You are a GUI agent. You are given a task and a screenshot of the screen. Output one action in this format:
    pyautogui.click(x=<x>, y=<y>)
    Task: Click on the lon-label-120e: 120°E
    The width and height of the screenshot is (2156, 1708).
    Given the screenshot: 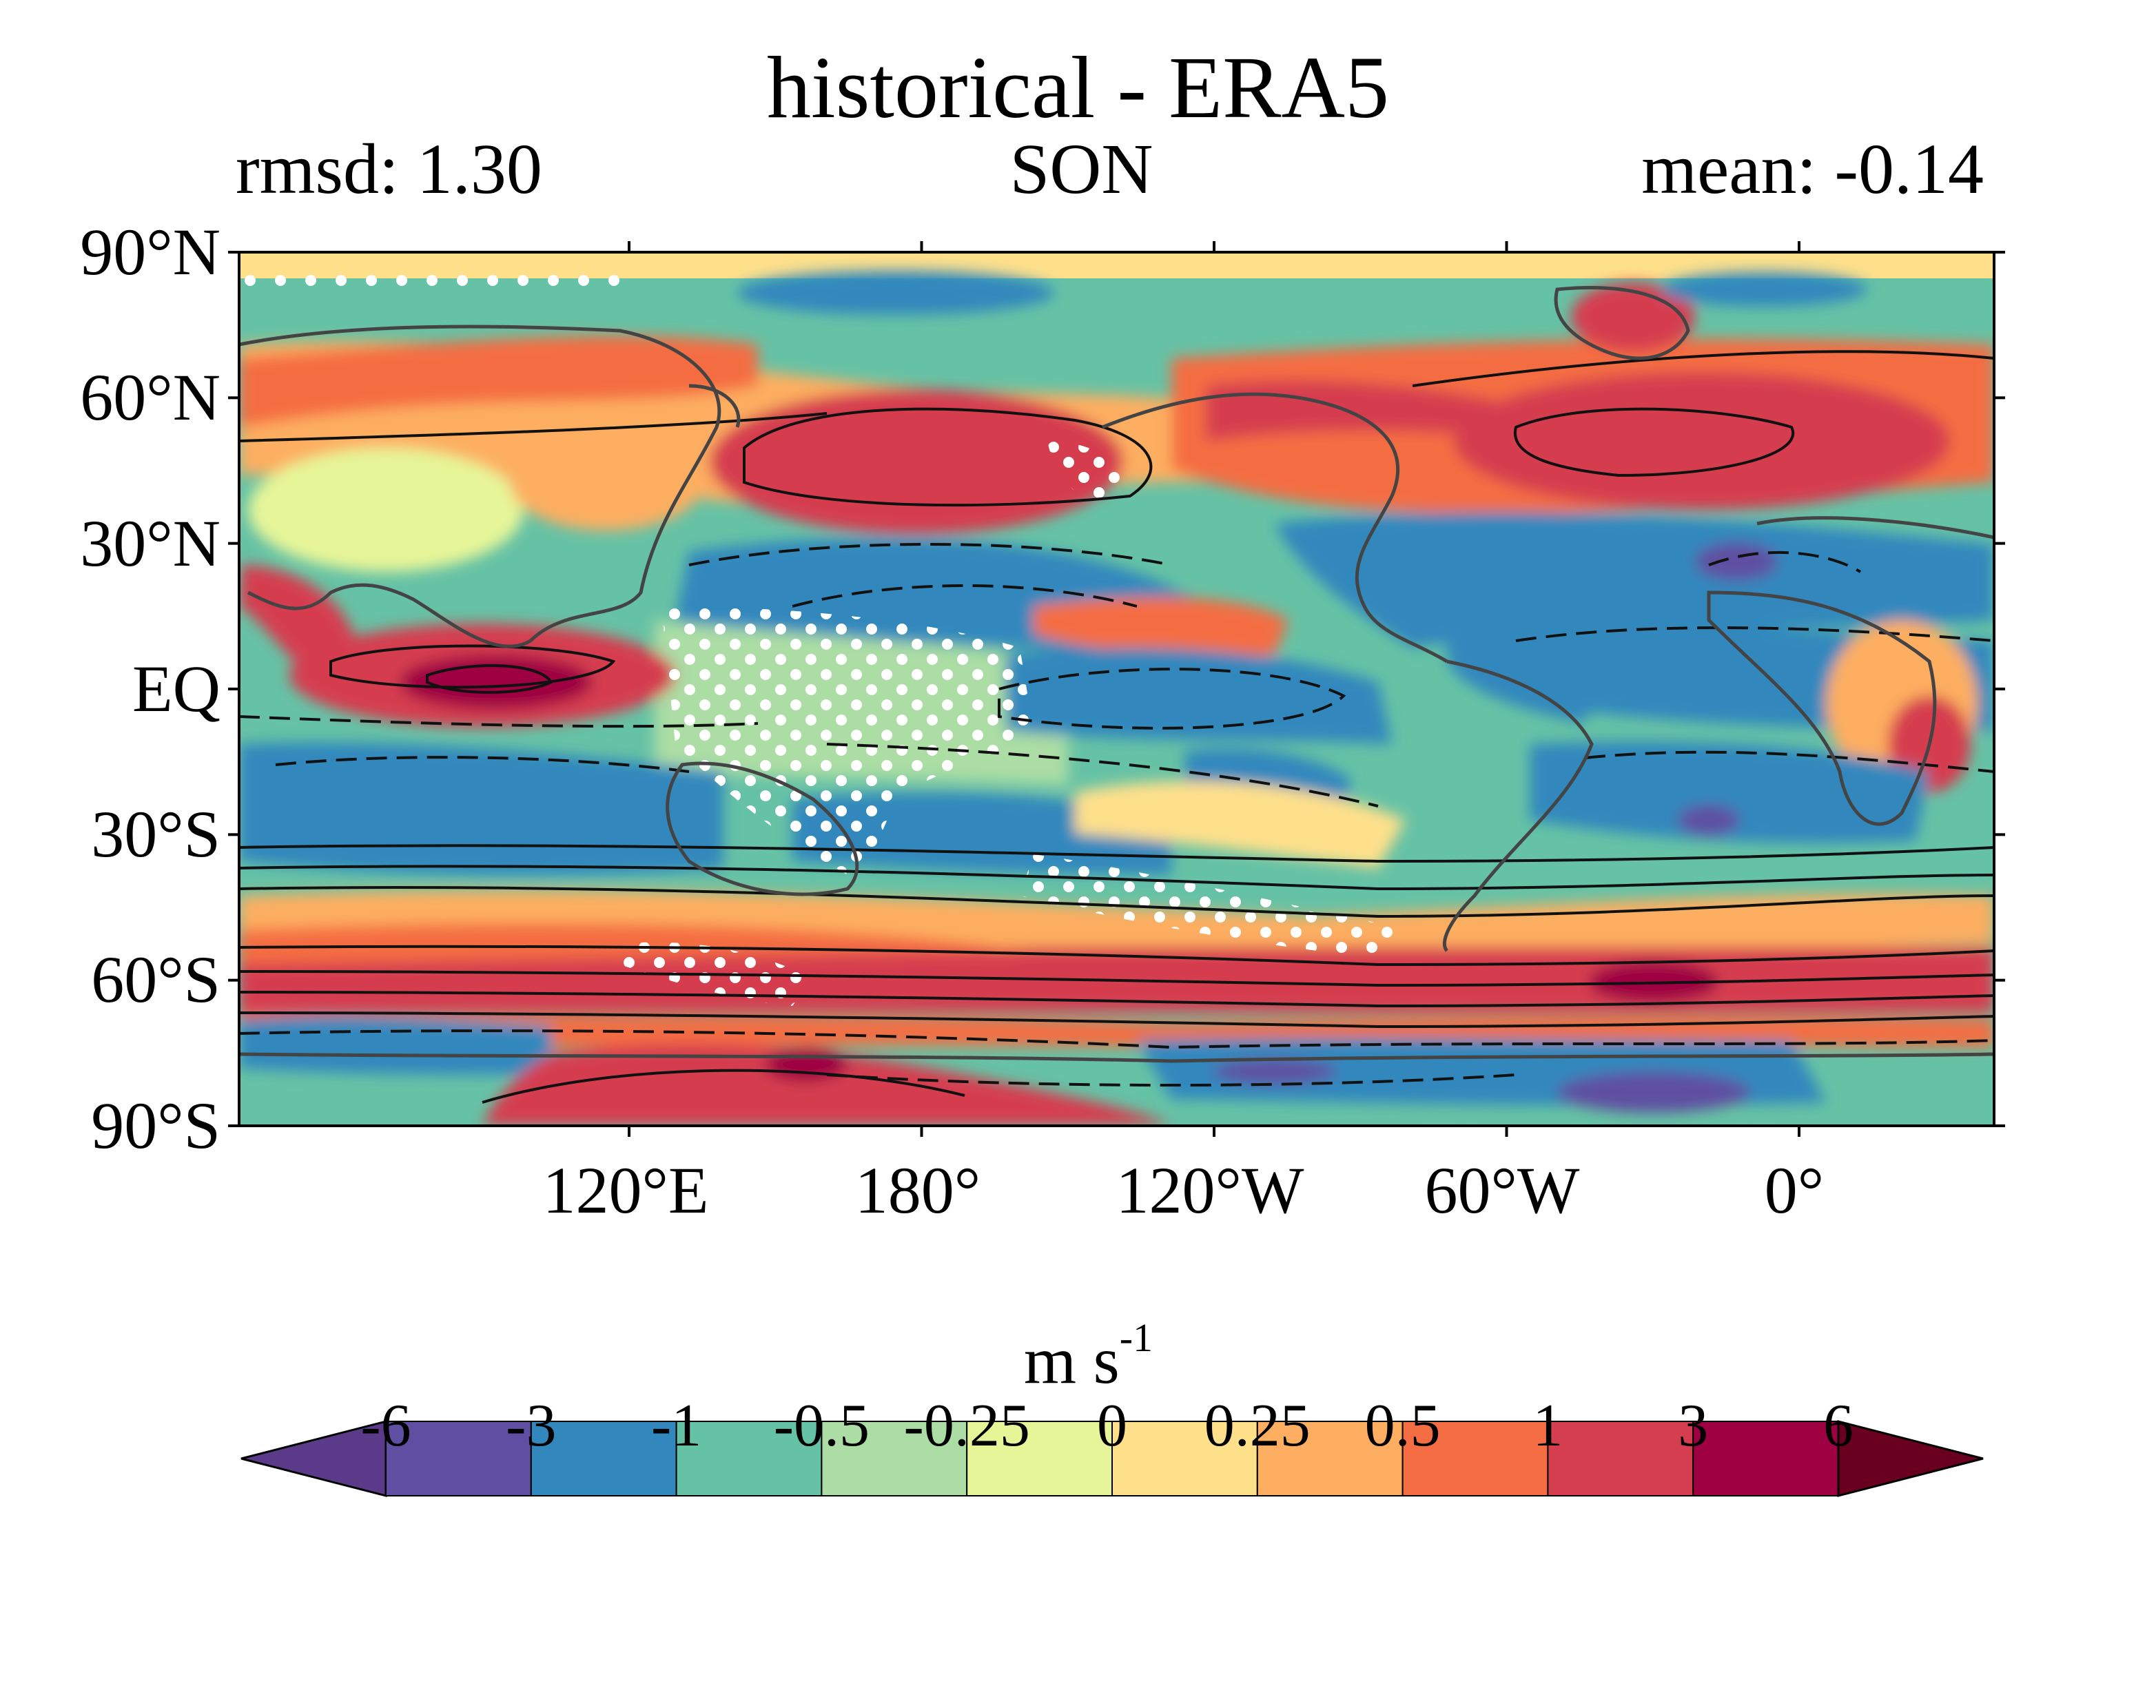 What is the action you would take?
    pyautogui.click(x=625, y=1190)
    